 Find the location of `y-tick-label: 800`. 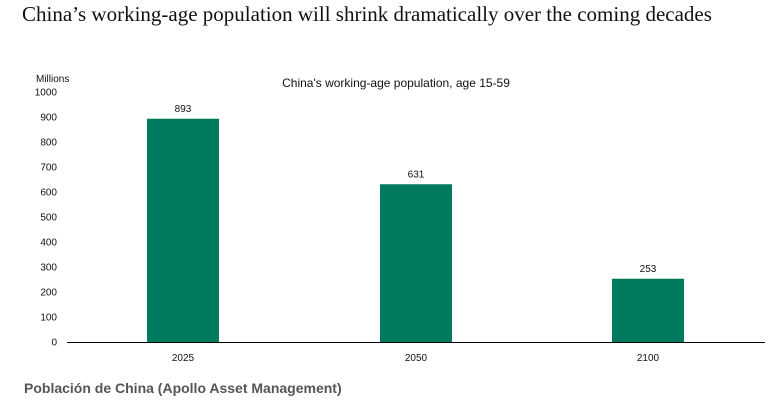

y-tick-label: 800 is located at coordinates (48, 143).